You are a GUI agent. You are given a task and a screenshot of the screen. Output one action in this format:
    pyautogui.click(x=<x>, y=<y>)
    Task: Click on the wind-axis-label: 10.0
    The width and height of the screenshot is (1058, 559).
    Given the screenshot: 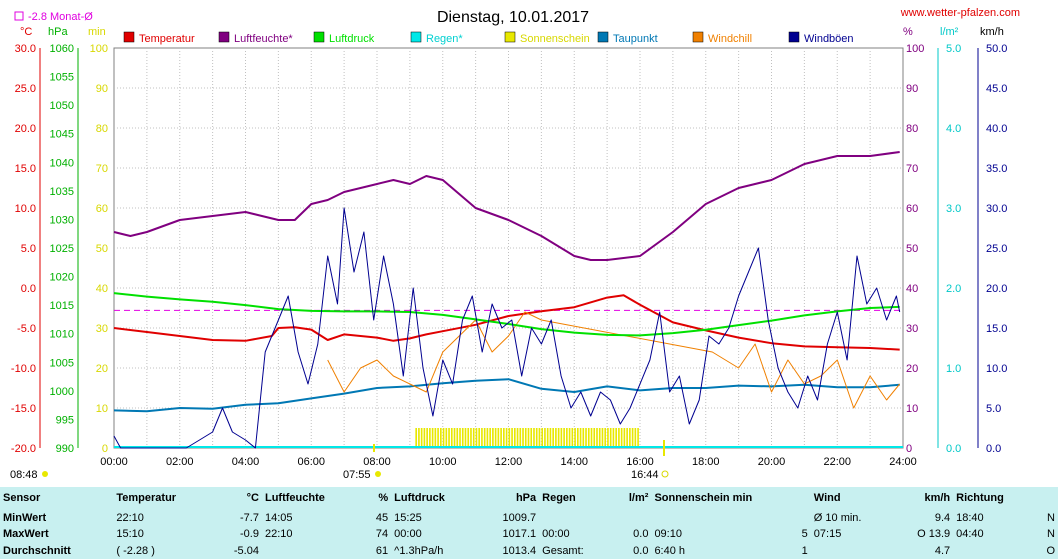 What is the action you would take?
    pyautogui.click(x=996, y=369)
    